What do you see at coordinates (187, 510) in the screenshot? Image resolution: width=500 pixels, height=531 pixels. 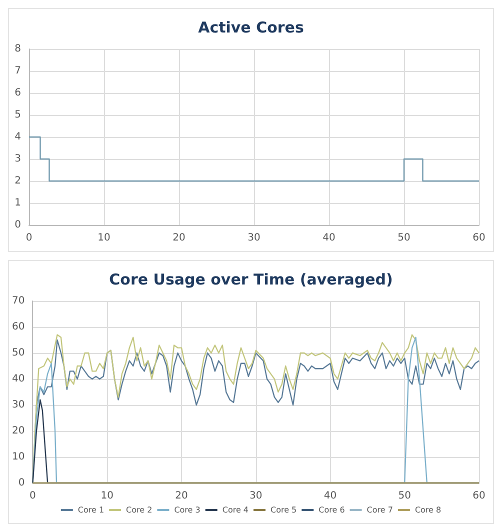 I see `legend-label: Core 3` at bounding box center [187, 510].